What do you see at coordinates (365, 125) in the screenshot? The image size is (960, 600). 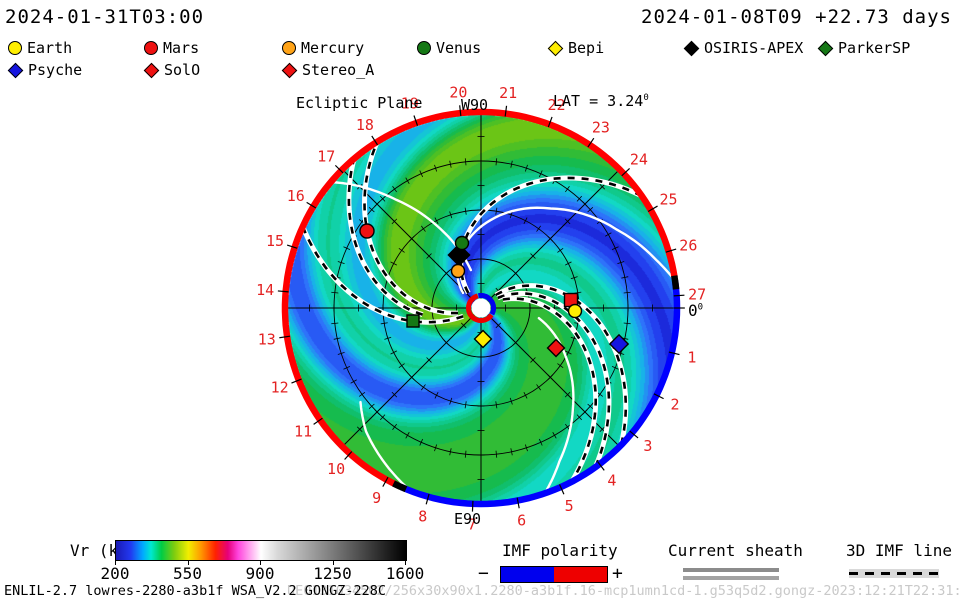 I see `day-label: 18` at bounding box center [365, 125].